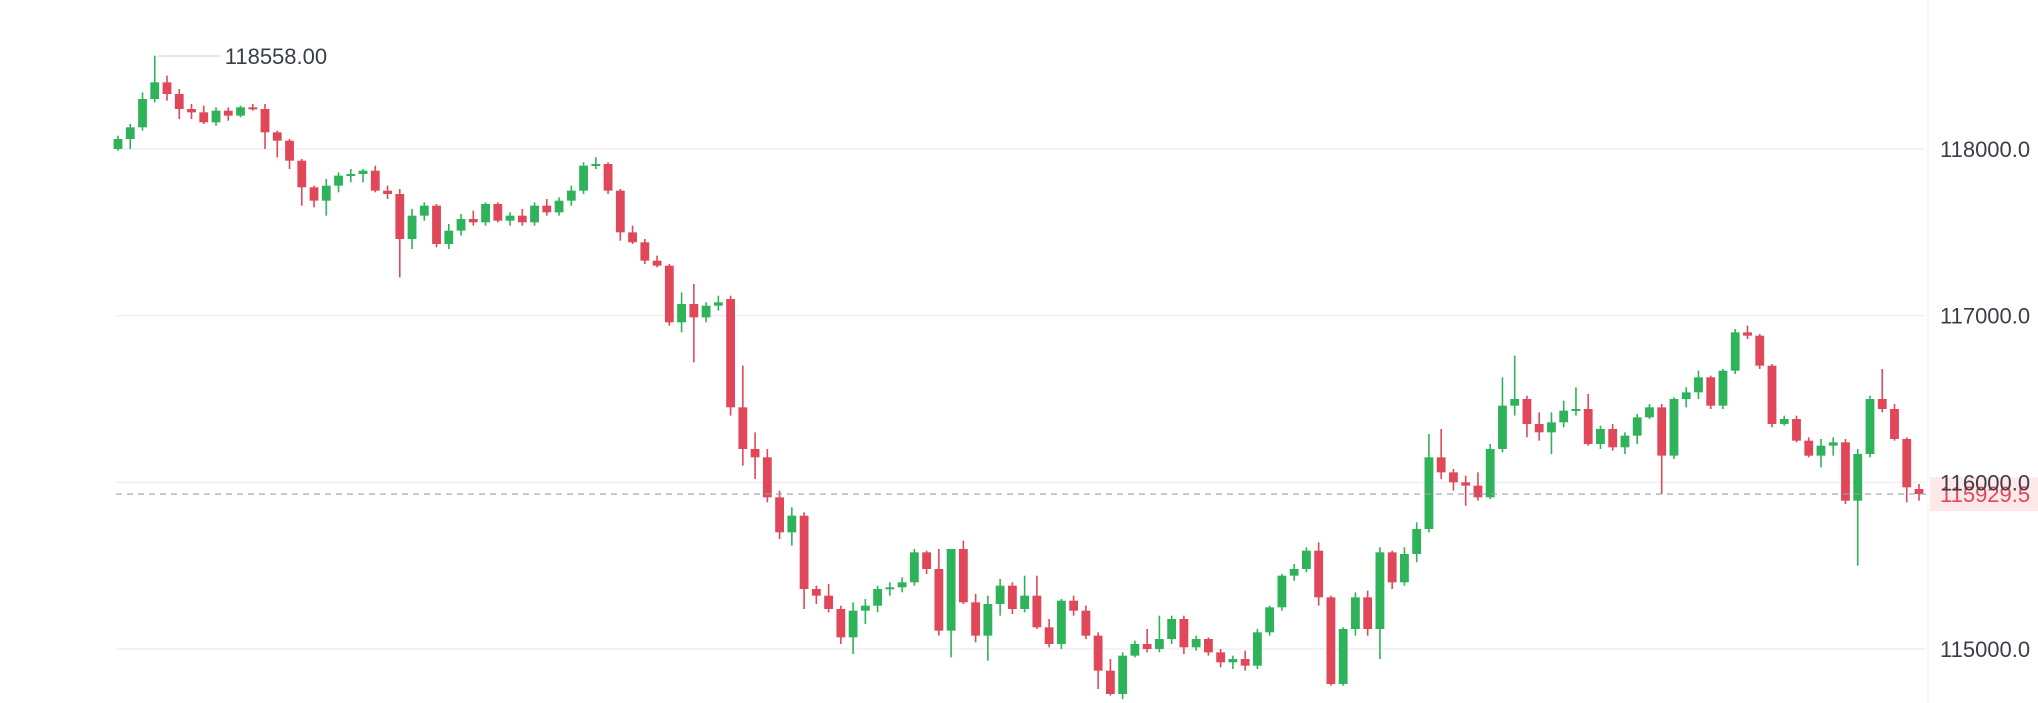 The height and width of the screenshot is (703, 2038). Describe the element at coordinates (1985, 316) in the screenshot. I see `y-tick-label: 117000.0` at that location.